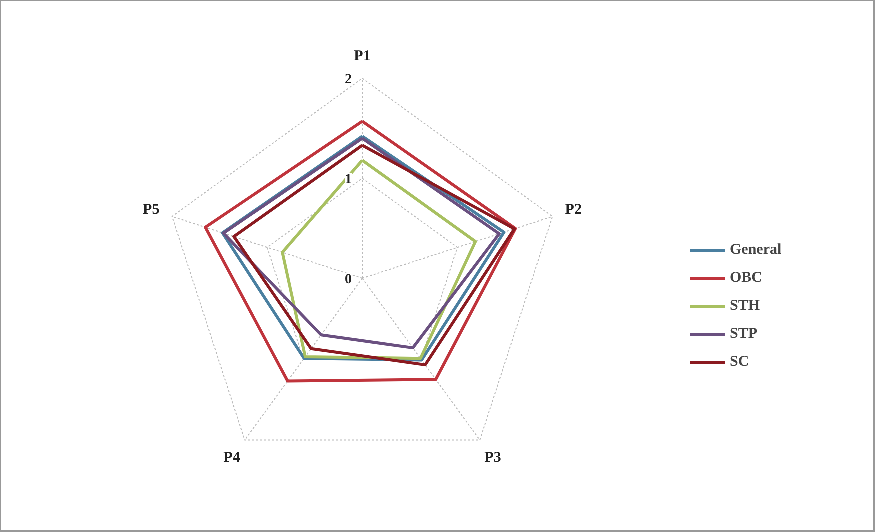 The height and width of the screenshot is (532, 875). Describe the element at coordinates (740, 362) in the screenshot. I see `legend-label: SC` at that location.